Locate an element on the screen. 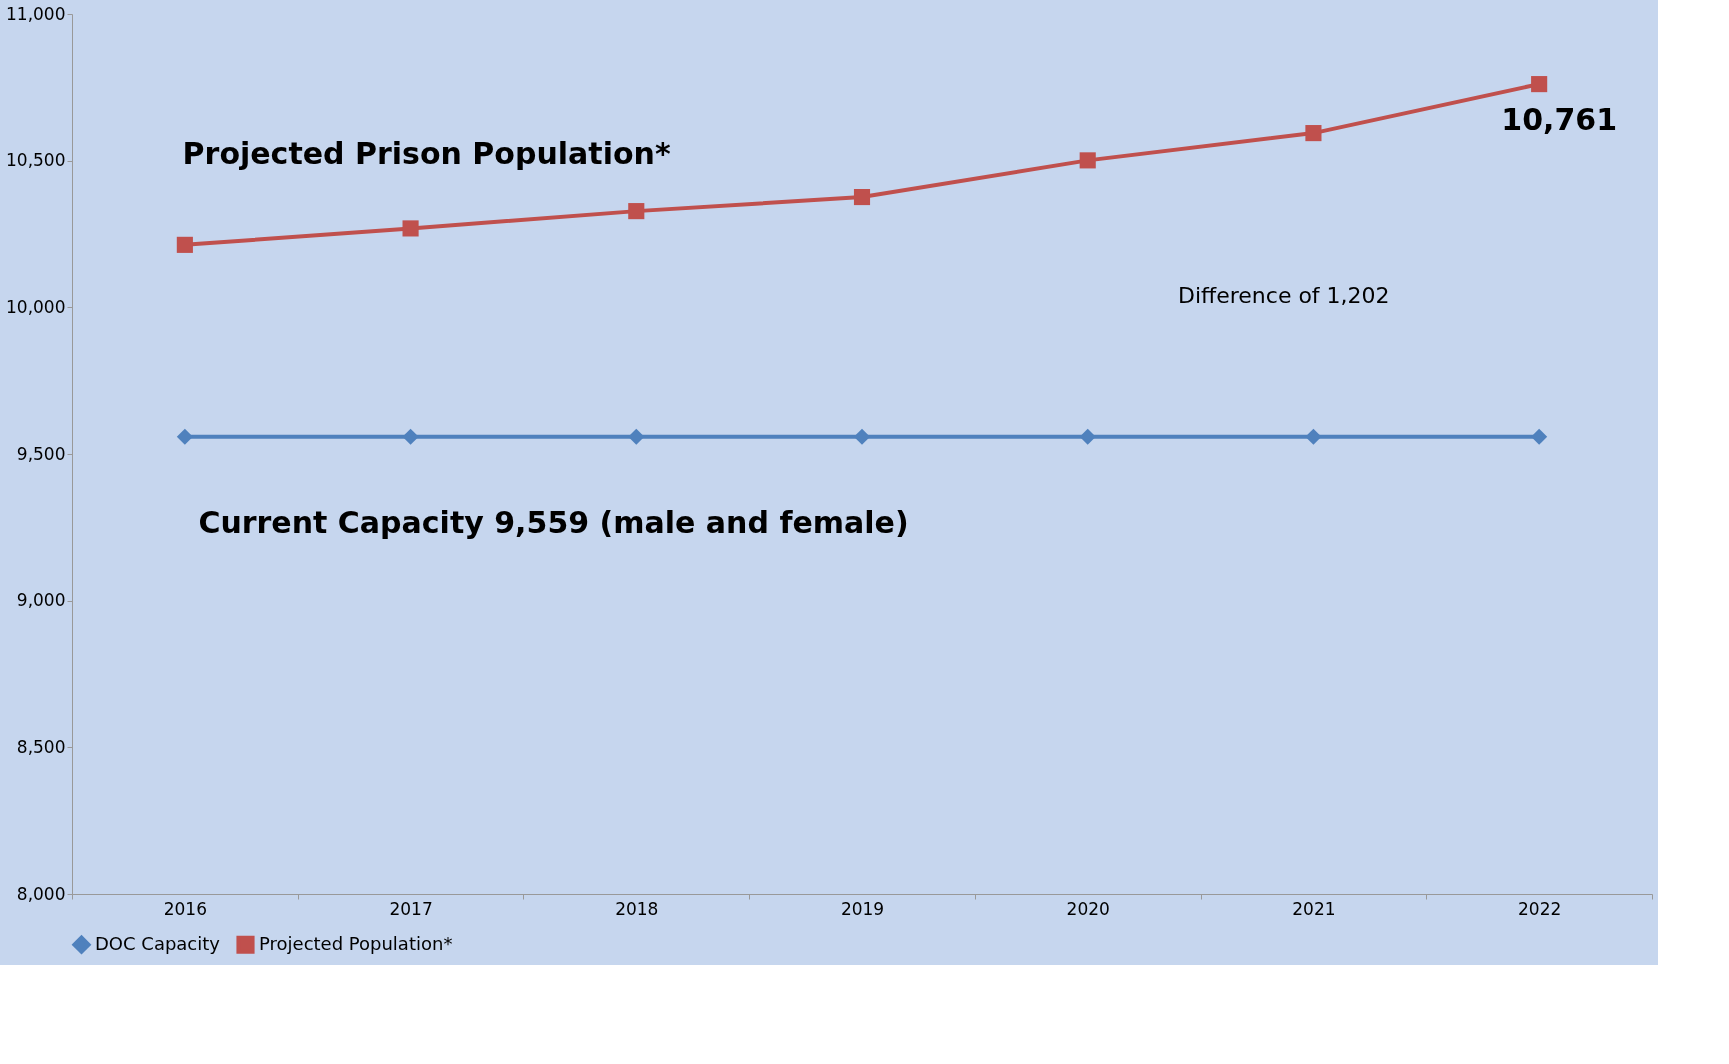  y-tick-label: 10,000 is located at coordinates (36, 306).